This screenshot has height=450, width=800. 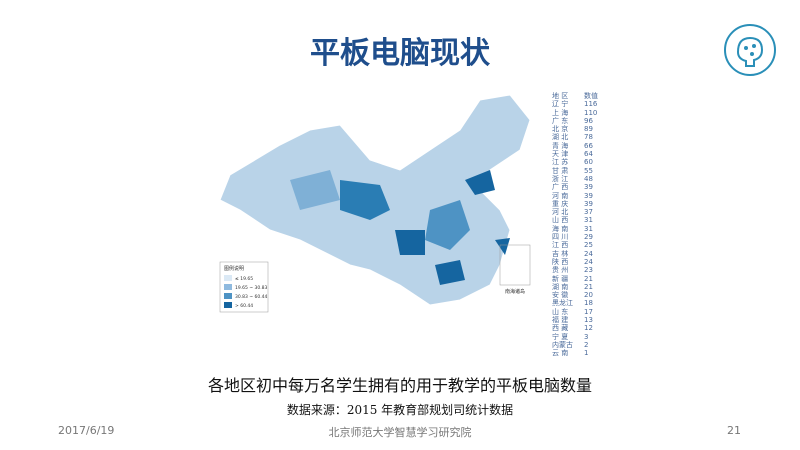 I want to click on table-row-cell: 110, so click(x=591, y=112).